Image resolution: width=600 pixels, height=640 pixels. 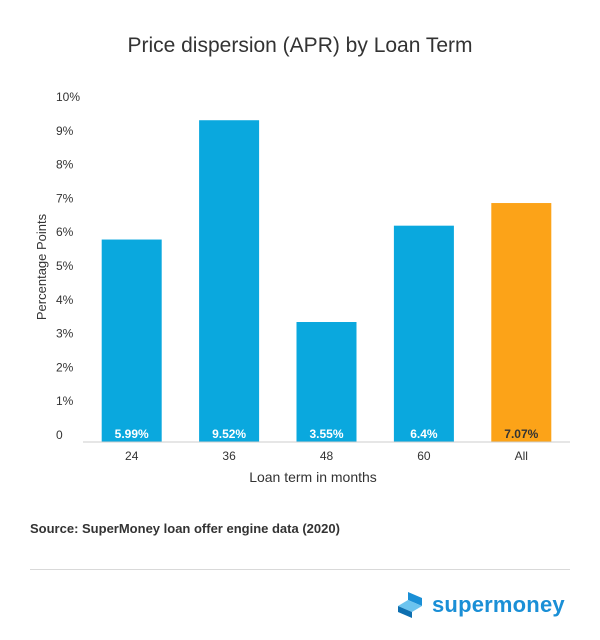 What do you see at coordinates (132, 456) in the screenshot?
I see `x-tick-label: 24` at bounding box center [132, 456].